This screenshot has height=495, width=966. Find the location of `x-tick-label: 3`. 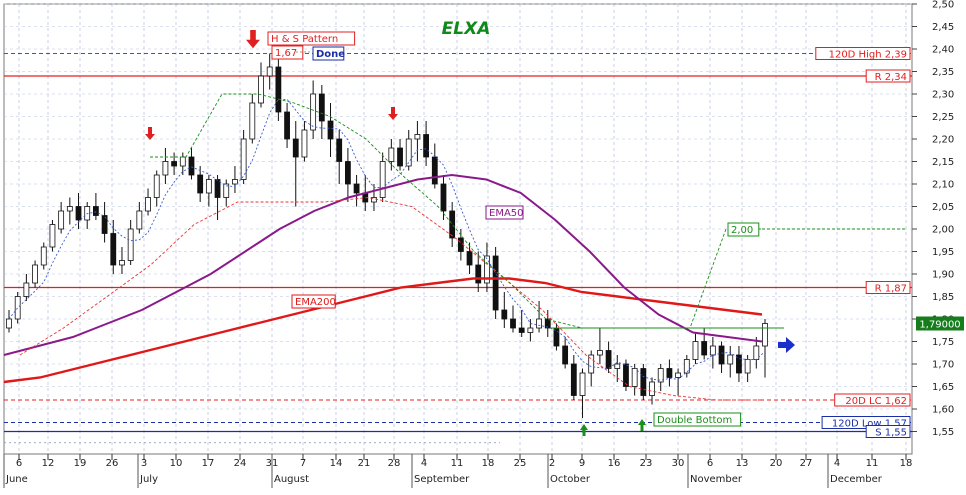

x-tick-label: 3 is located at coordinates (144, 463).